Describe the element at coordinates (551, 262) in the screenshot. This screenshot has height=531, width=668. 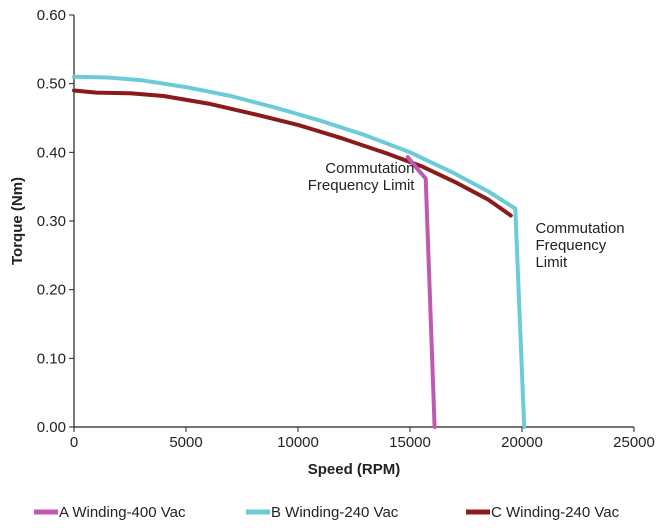
I see `annotation-text: Limit` at that location.